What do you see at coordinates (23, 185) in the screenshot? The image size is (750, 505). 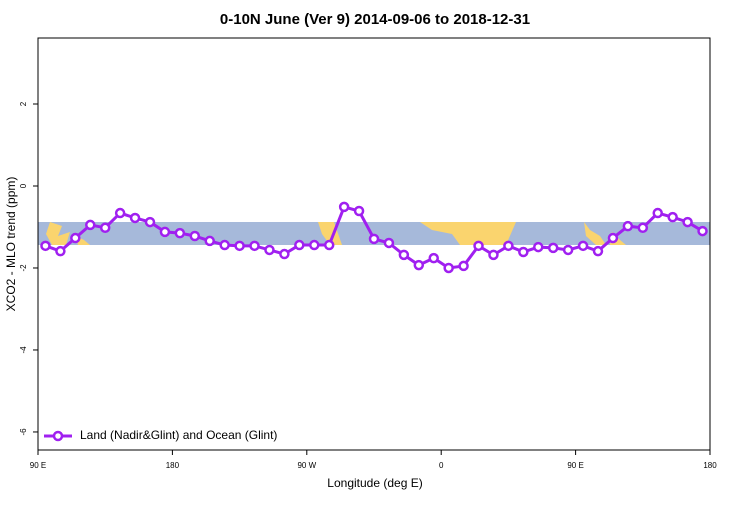 I see `y-tick-label: 0` at bounding box center [23, 185].